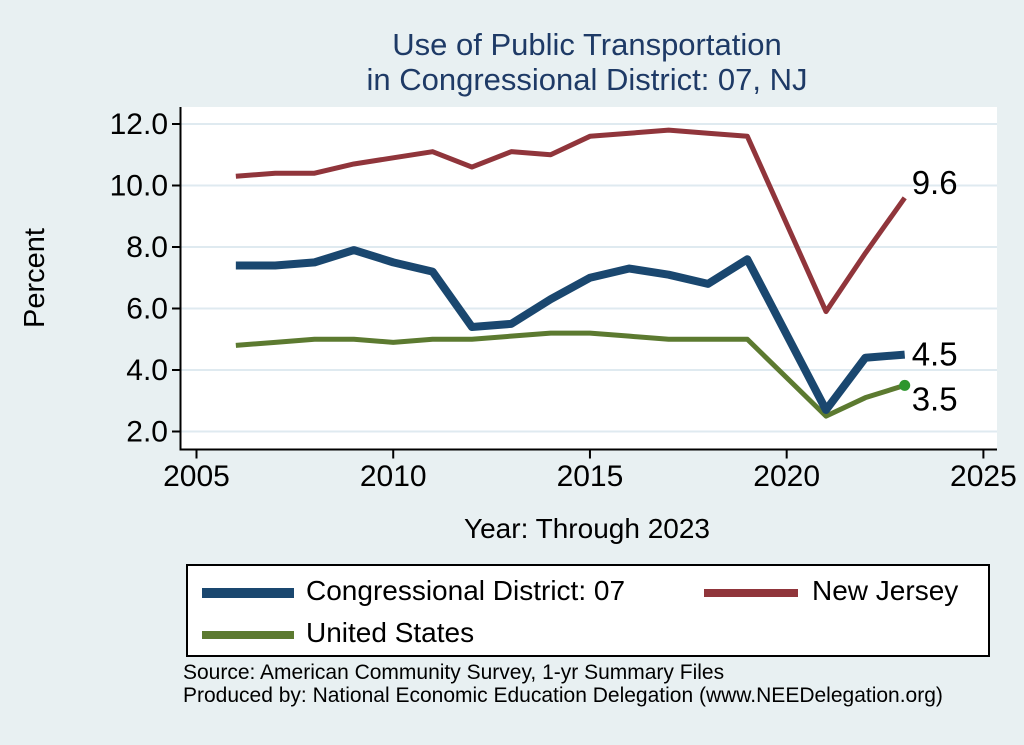 This screenshot has height=745, width=1024. What do you see at coordinates (587, 44) in the screenshot?
I see `chart-title-line1: Use of Public Transportation` at bounding box center [587, 44].